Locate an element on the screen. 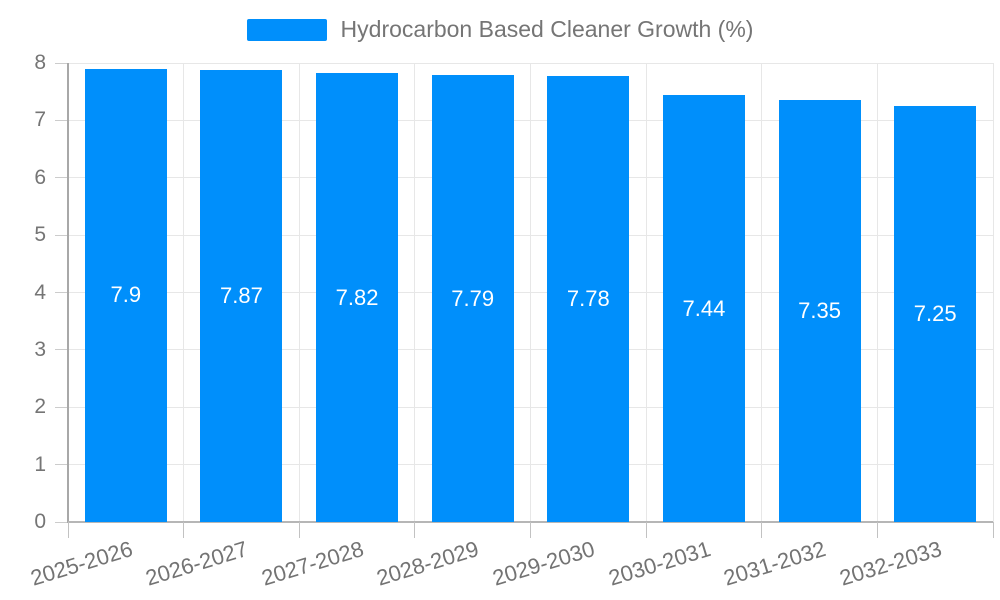 Image resolution: width=1000 pixels, height=600 pixels. legend-swatch is located at coordinates (286, 29).